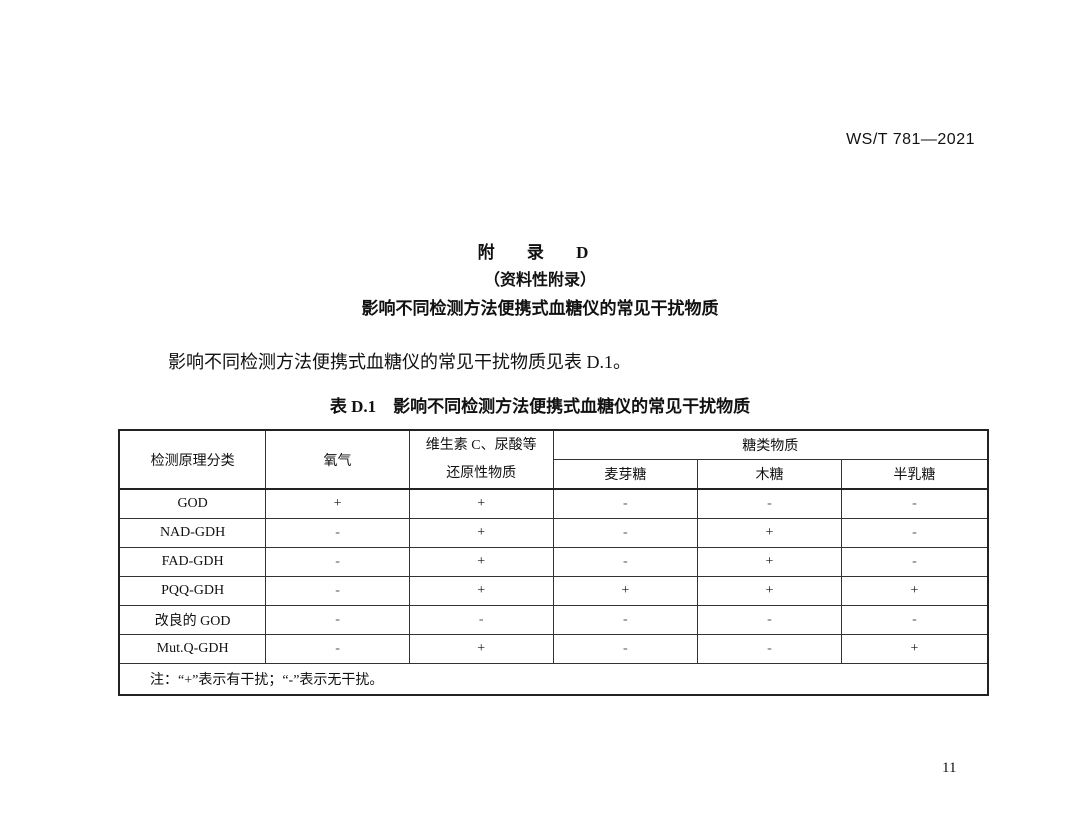 This screenshot has width=1080, height=828. Describe the element at coordinates (625, 474) in the screenshot. I see `header-maltose: 麦芽糖` at that location.